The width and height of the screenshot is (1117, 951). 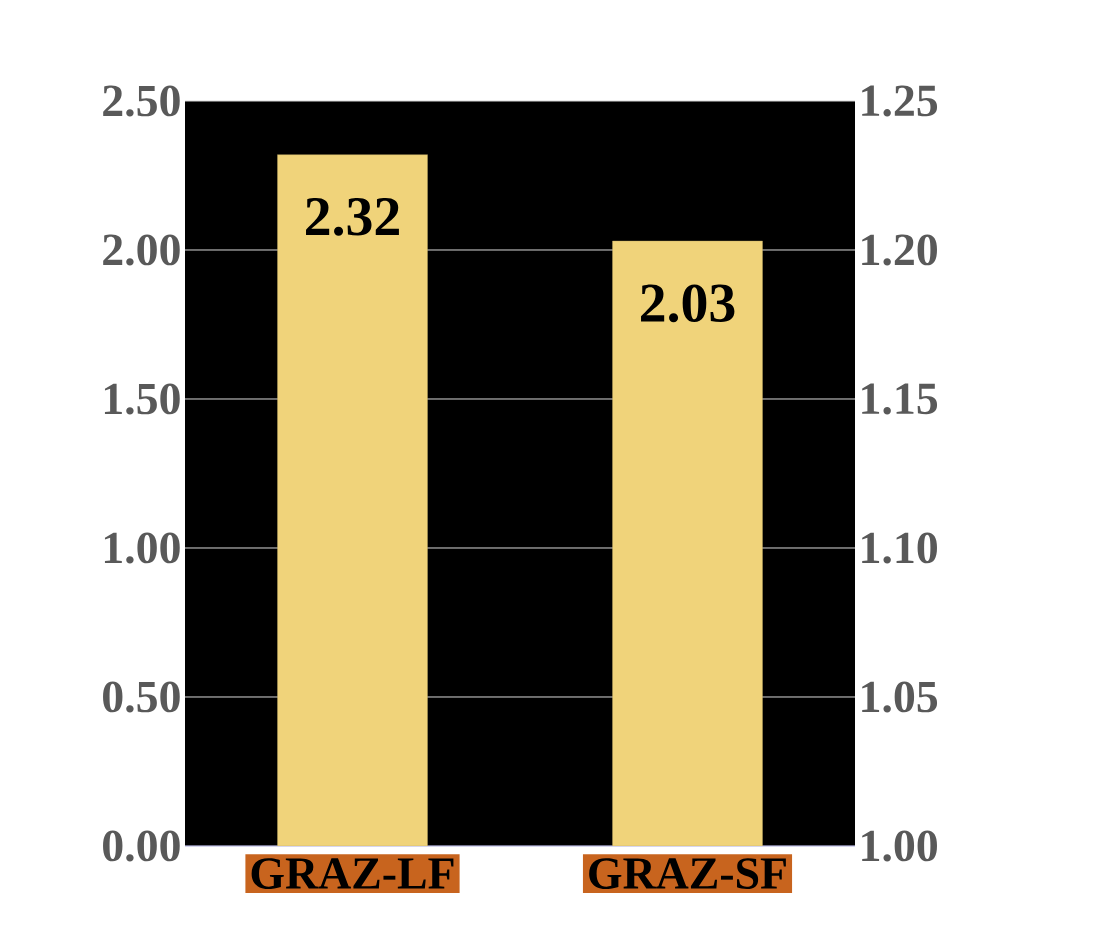 What do you see at coordinates (141, 697) in the screenshot?
I see `y-tick-label: 0.50` at bounding box center [141, 697].